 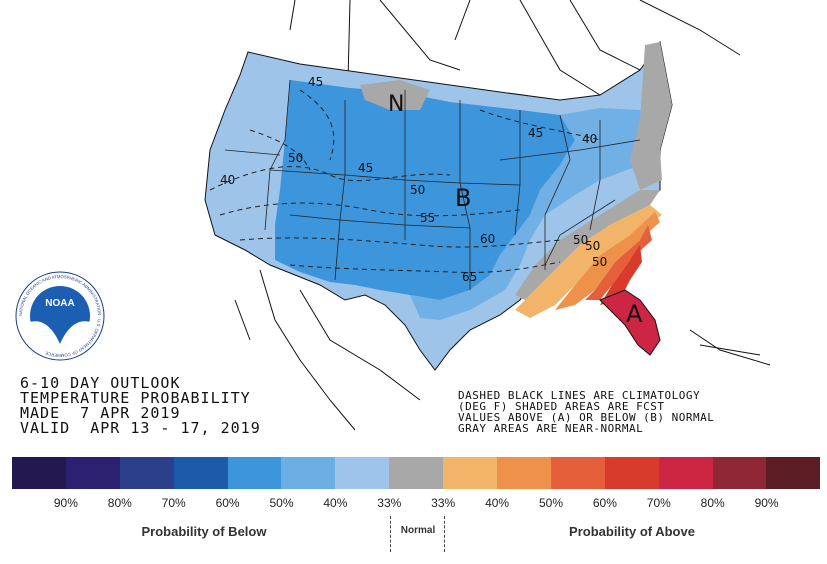 What do you see at coordinates (100, 383) in the screenshot?
I see `title-line: 6-10 DAY OUTLOOK` at bounding box center [100, 383].